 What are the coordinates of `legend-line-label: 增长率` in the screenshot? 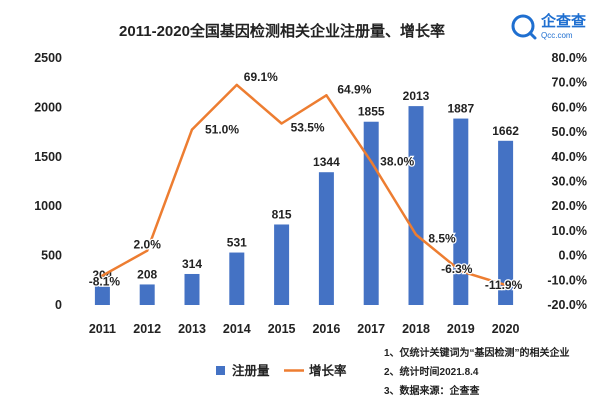 It's located at (328, 370).